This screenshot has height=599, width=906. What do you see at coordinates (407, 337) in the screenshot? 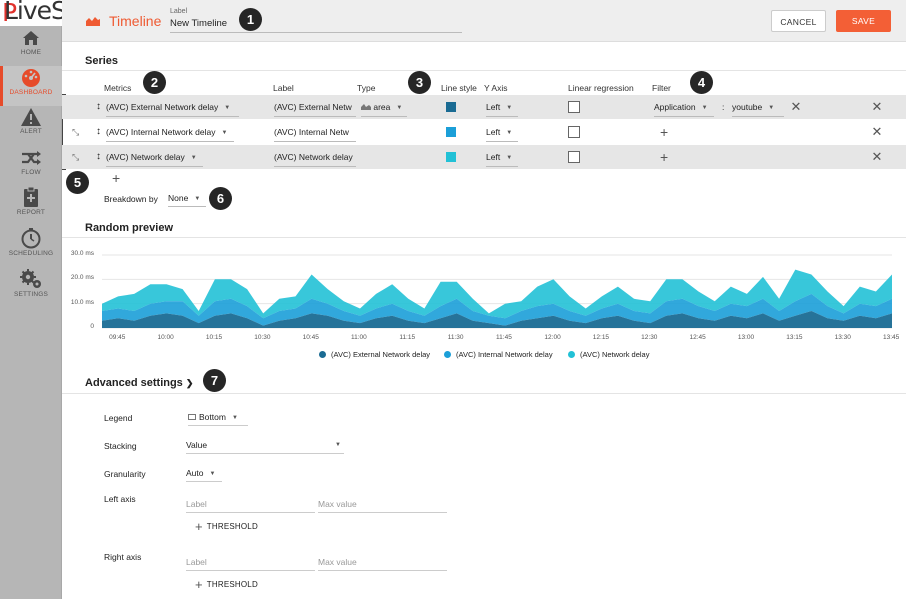
I see `x-tick-label: 11:15` at bounding box center [407, 337].